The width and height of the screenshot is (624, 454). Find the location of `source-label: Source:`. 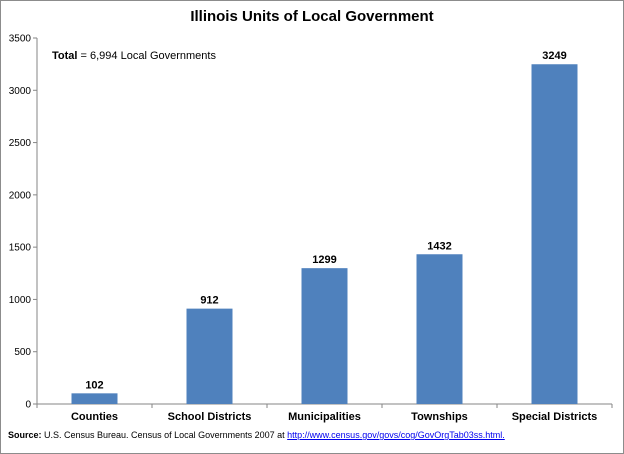

source-label: Source: is located at coordinates (25, 435).